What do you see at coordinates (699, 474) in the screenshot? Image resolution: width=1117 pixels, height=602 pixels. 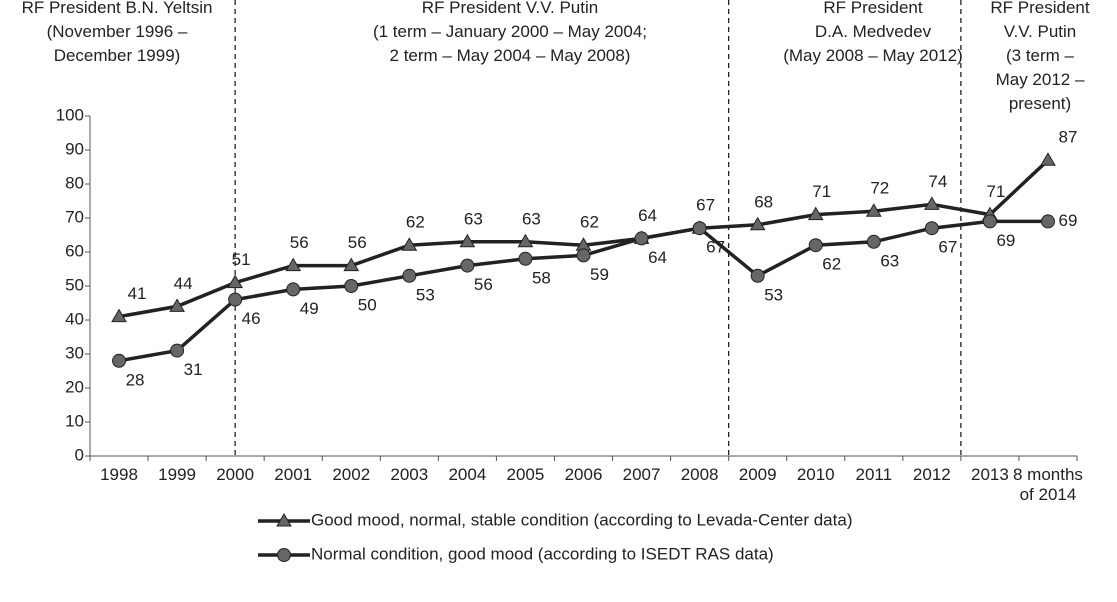 I see `x-tick-label: 2008` at bounding box center [699, 474].